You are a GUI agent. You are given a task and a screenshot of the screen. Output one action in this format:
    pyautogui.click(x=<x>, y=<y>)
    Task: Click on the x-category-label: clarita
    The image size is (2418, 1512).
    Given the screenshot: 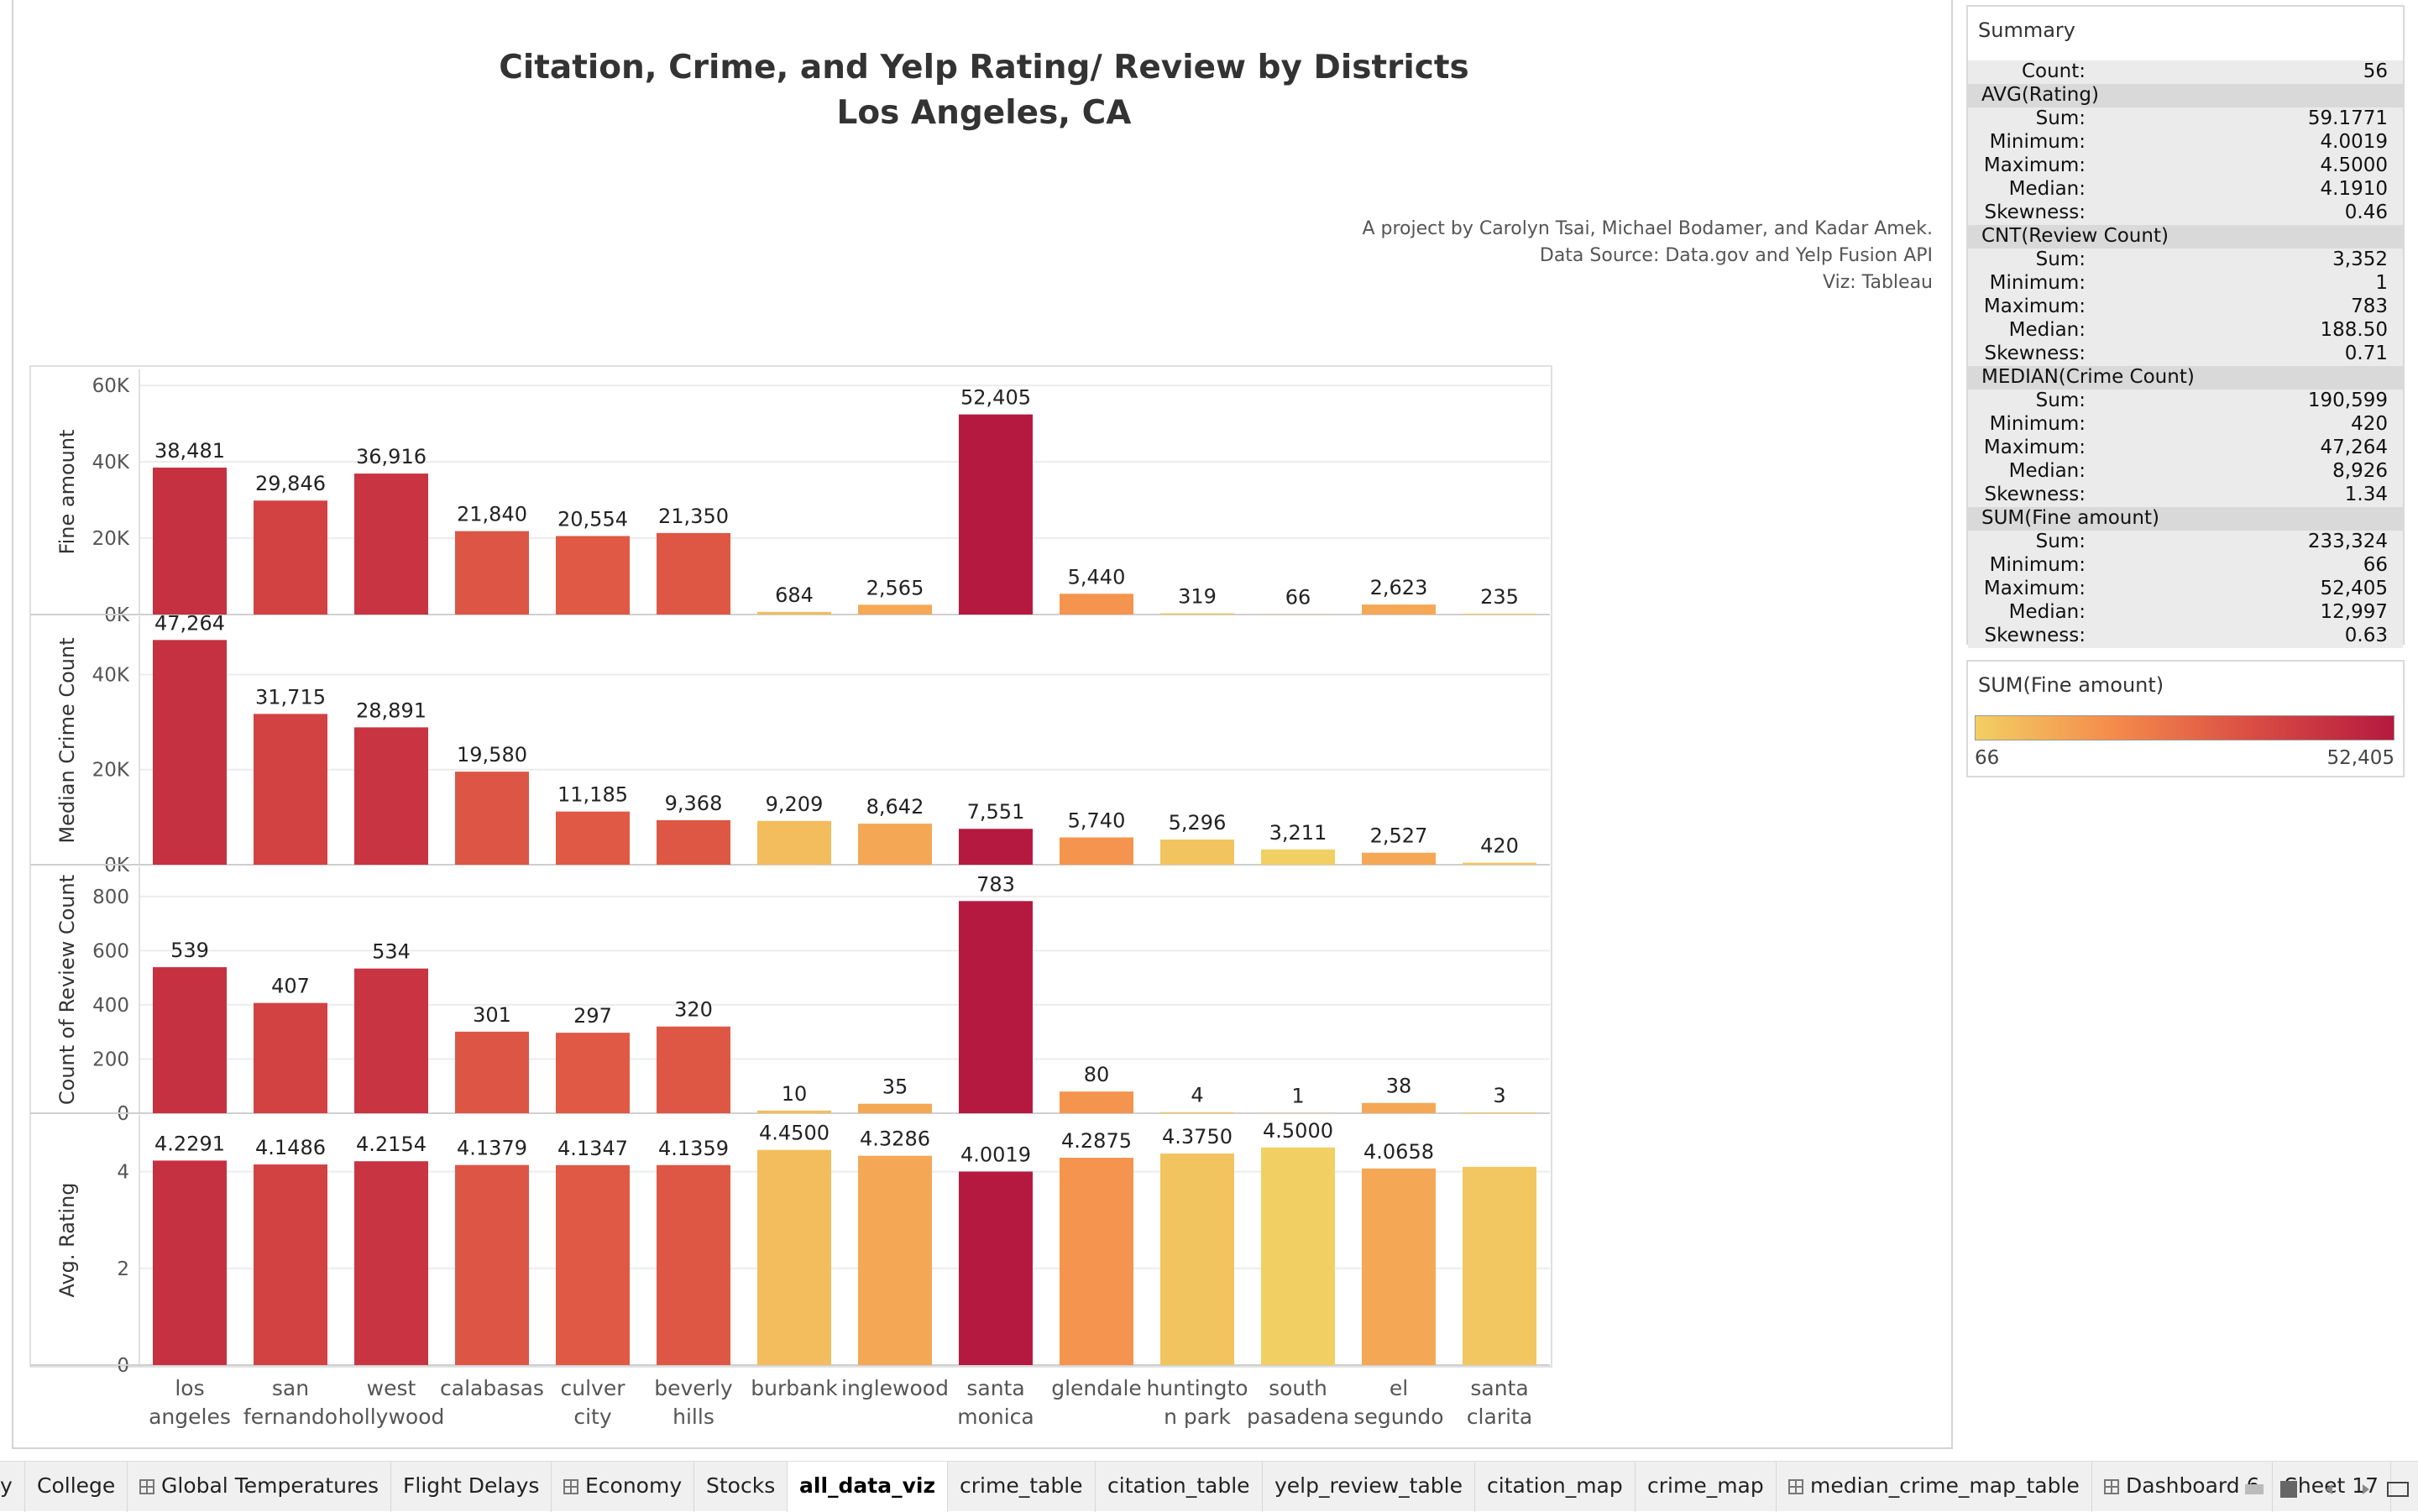 What is the action you would take?
    pyautogui.click(x=1499, y=1417)
    